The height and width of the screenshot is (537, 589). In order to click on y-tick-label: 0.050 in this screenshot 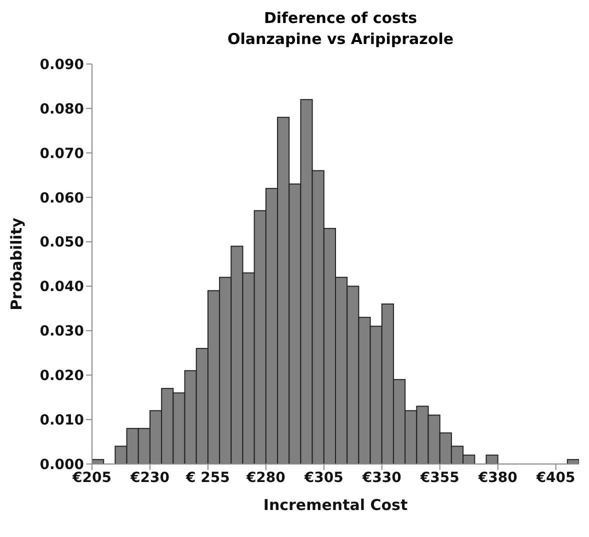, I will do `click(62, 242)`.